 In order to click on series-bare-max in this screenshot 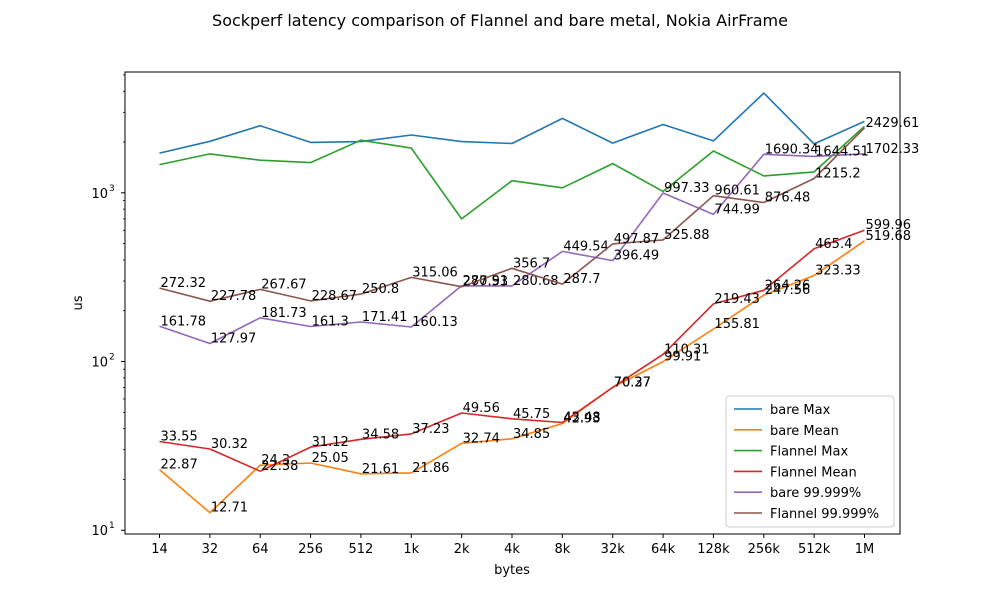, I will do `click(512, 123)`.